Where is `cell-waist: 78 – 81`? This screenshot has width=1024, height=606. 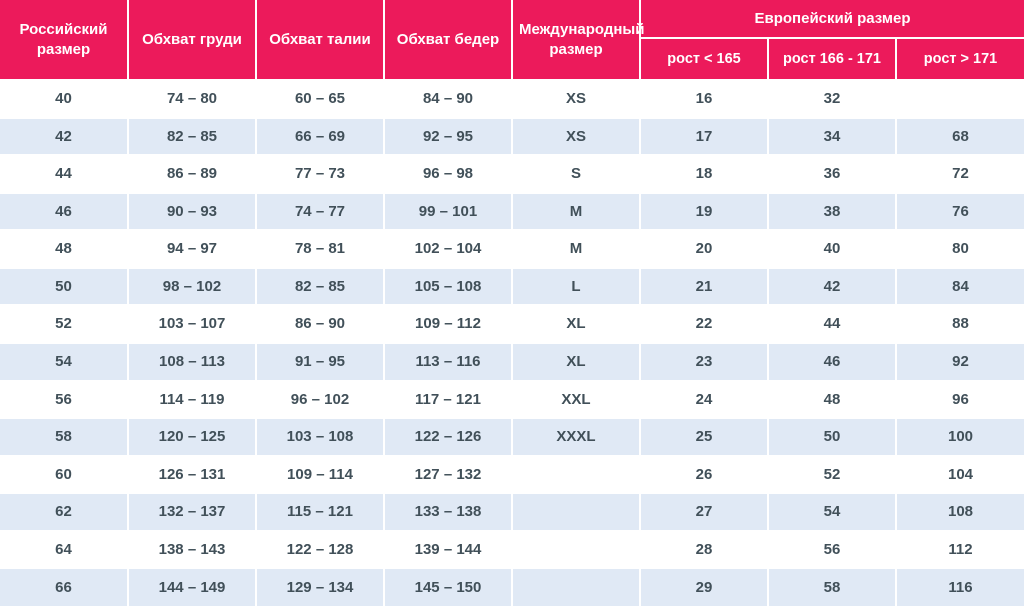 cell-waist: 78 – 81 is located at coordinates (320, 249).